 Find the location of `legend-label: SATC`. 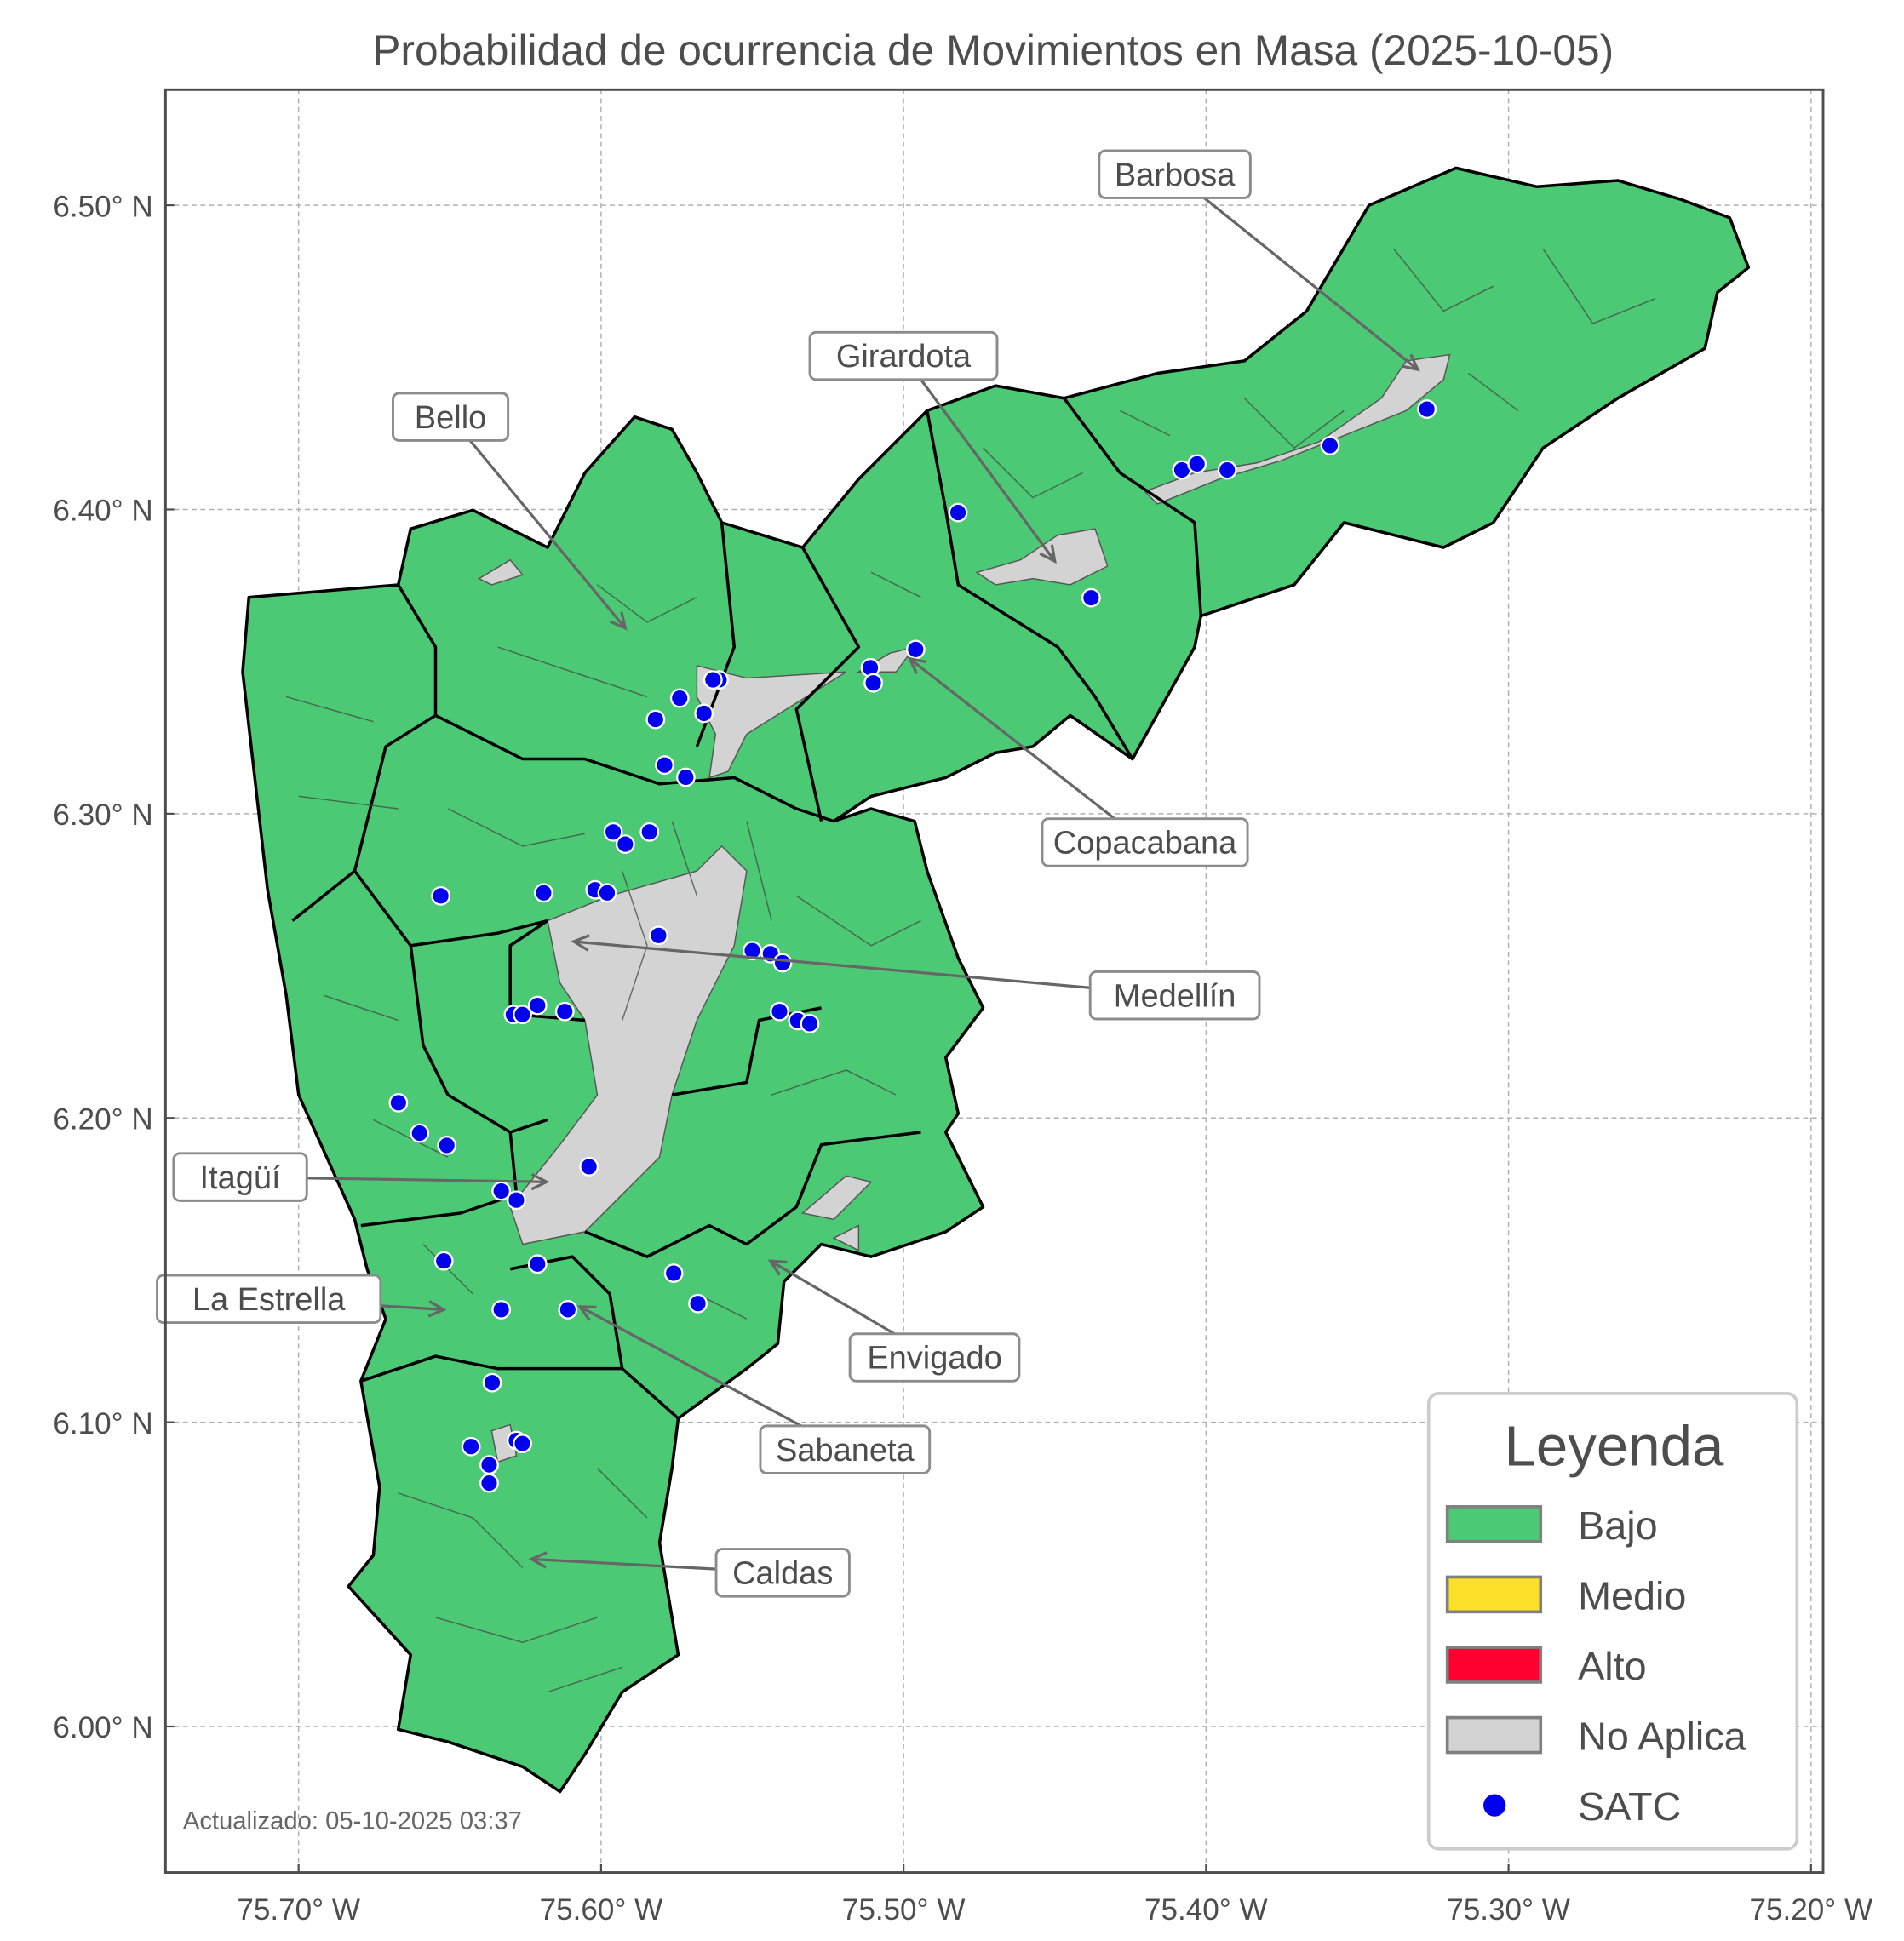

legend-label: SATC is located at coordinates (1630, 1807).